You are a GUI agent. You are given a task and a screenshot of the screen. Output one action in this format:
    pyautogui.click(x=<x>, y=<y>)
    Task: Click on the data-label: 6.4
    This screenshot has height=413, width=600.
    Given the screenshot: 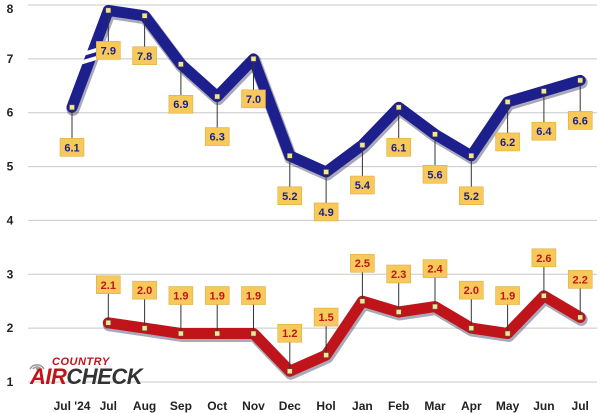 What is the action you would take?
    pyautogui.click(x=544, y=132)
    